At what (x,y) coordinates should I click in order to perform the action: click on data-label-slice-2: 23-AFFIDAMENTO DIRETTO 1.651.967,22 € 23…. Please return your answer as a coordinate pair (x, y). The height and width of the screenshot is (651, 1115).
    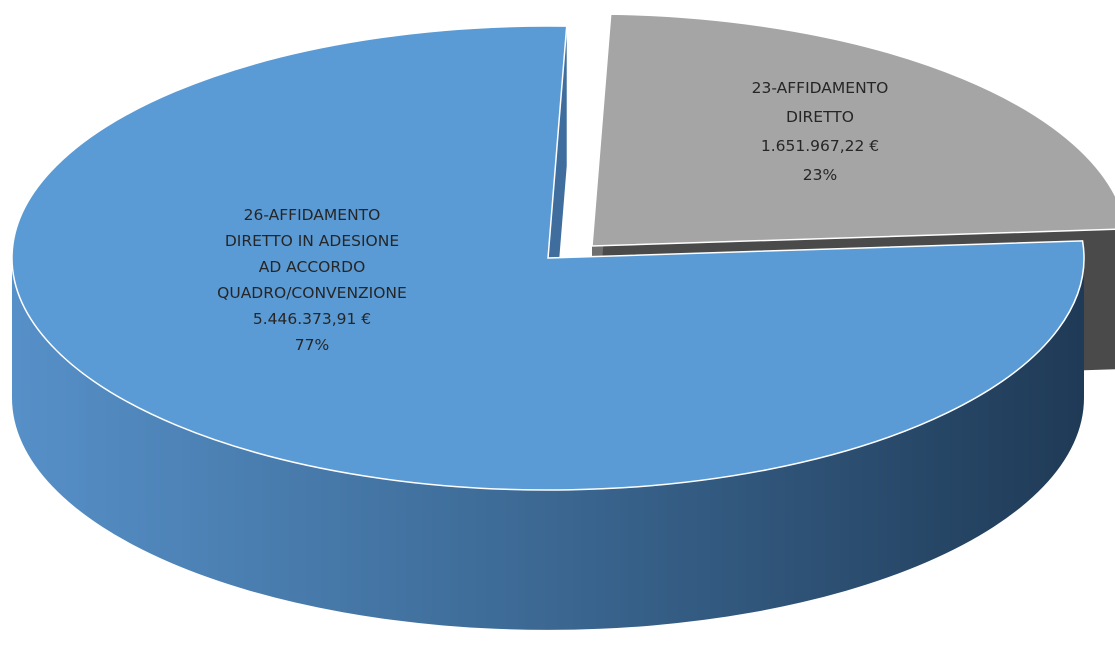
    Looking at the image, I should click on (820, 132).